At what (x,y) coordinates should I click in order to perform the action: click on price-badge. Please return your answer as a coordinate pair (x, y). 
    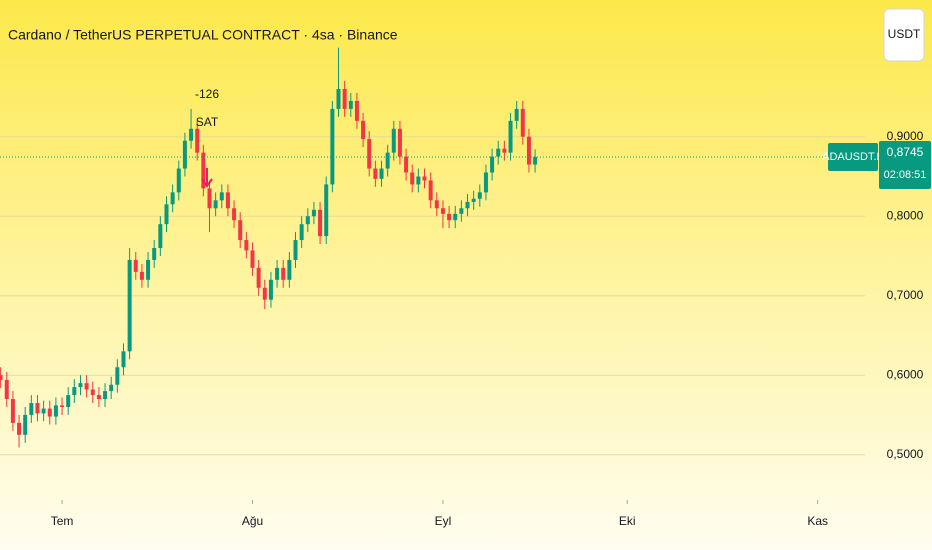
    Looking at the image, I should click on (905, 164).